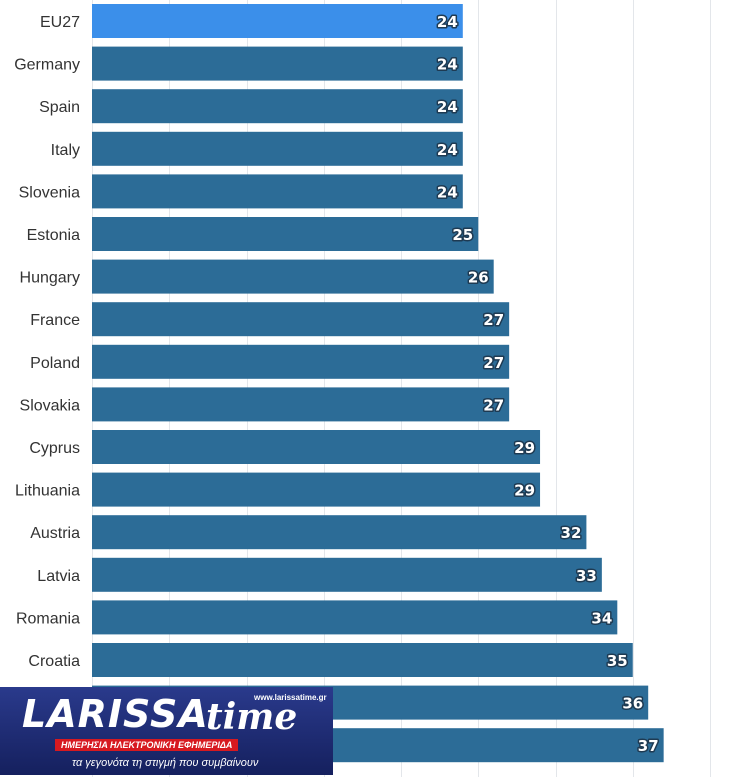 The width and height of the screenshot is (743, 777). Describe the element at coordinates (478, 278) in the screenshot. I see `value-label: 26` at that location.